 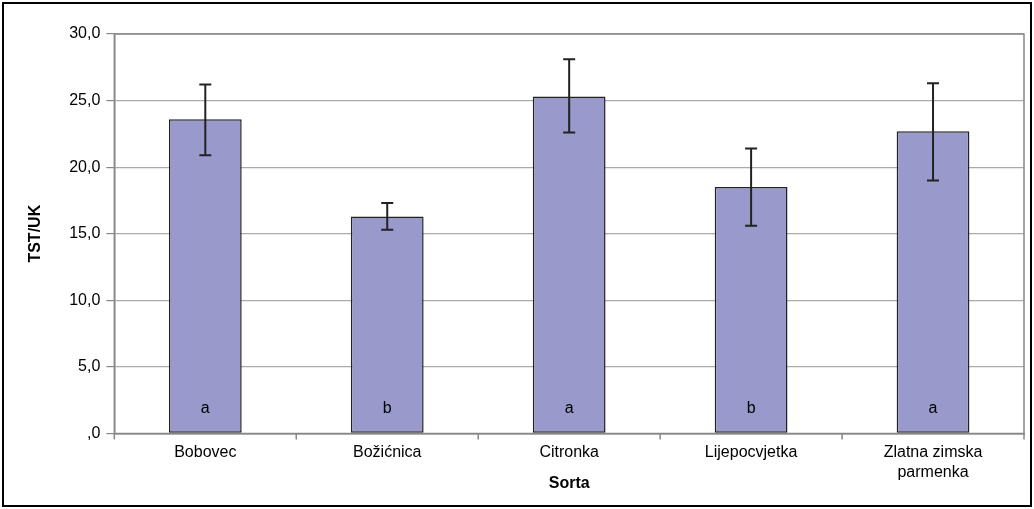 What do you see at coordinates (569, 482) in the screenshot?
I see `x-axis-title: Sorta` at bounding box center [569, 482].